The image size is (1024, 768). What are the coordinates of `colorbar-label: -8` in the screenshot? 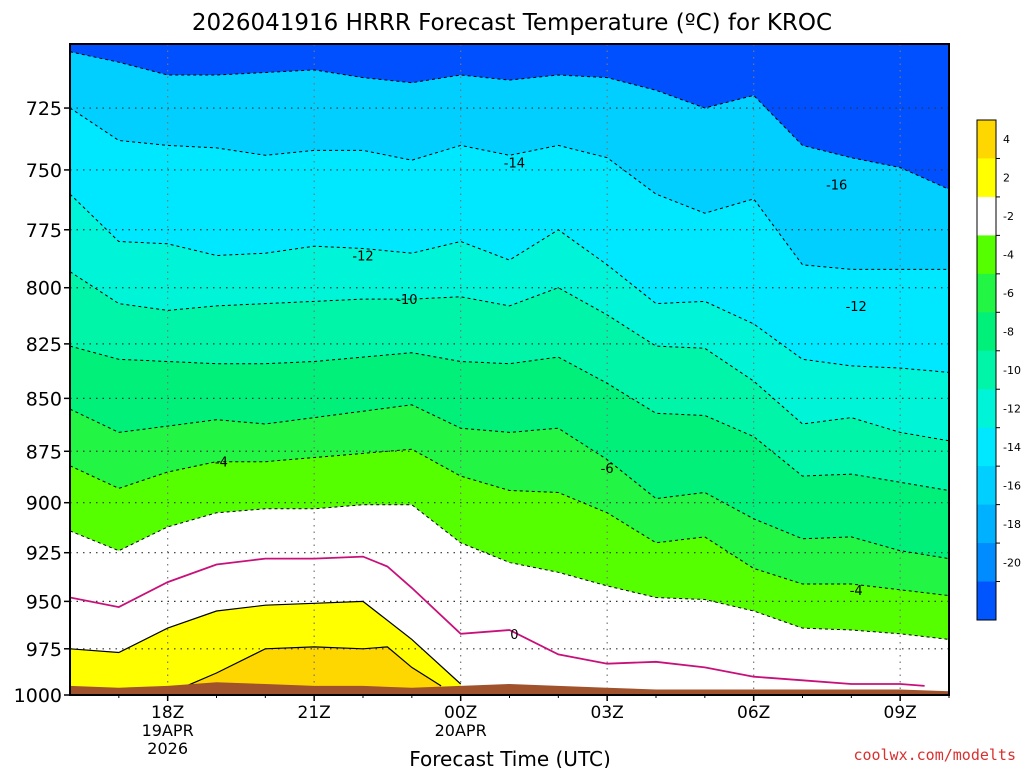 It's located at (1008, 332).